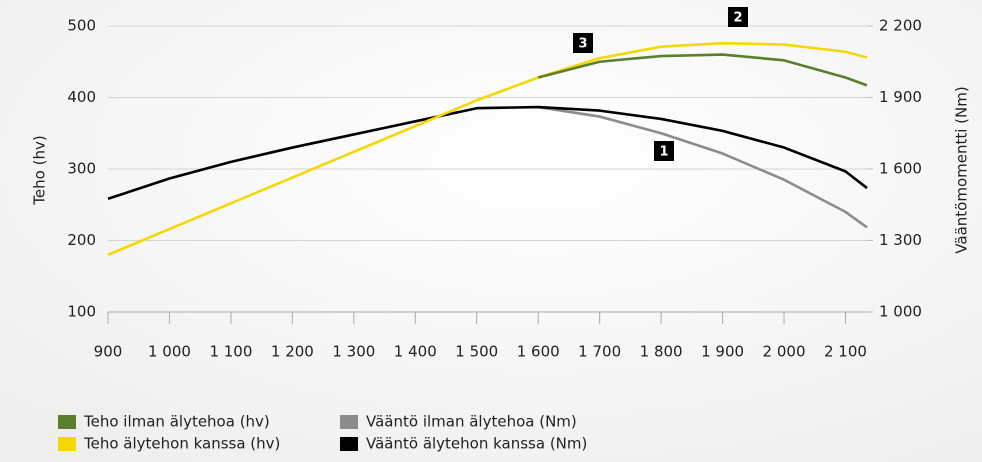 The image size is (982, 462). Describe the element at coordinates (900, 26) in the screenshot. I see `y2-tick-label: 2 200` at that location.